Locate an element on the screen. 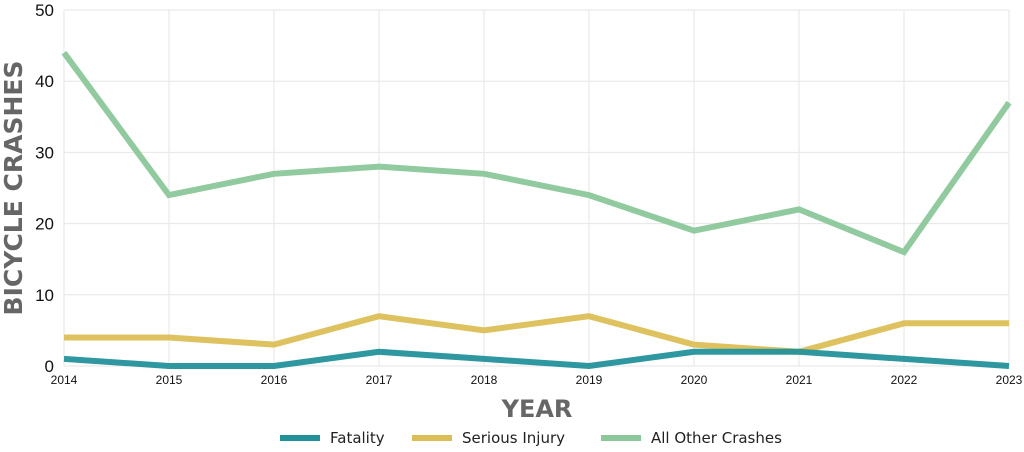  y-tick-label: 0 is located at coordinates (49, 366).